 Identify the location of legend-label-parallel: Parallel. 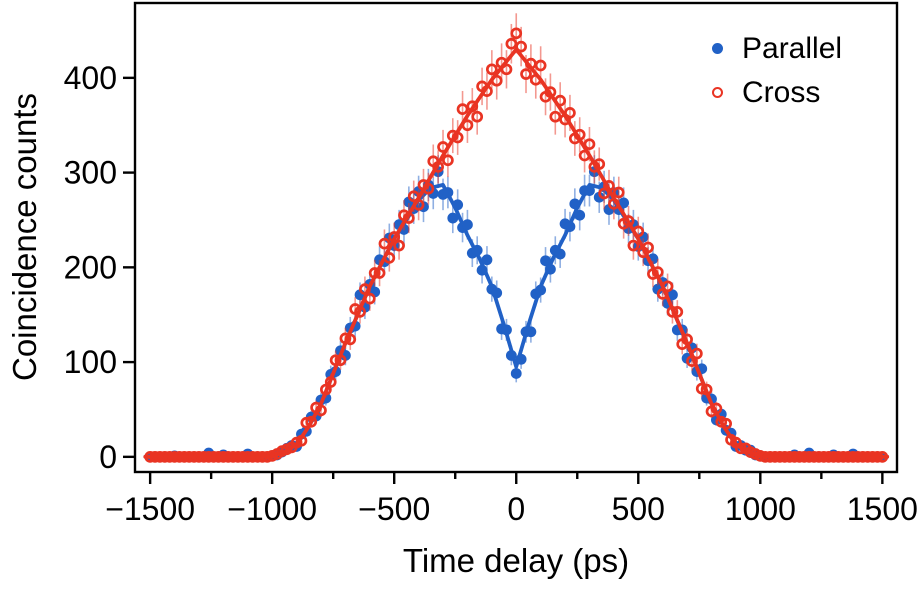
(792, 48).